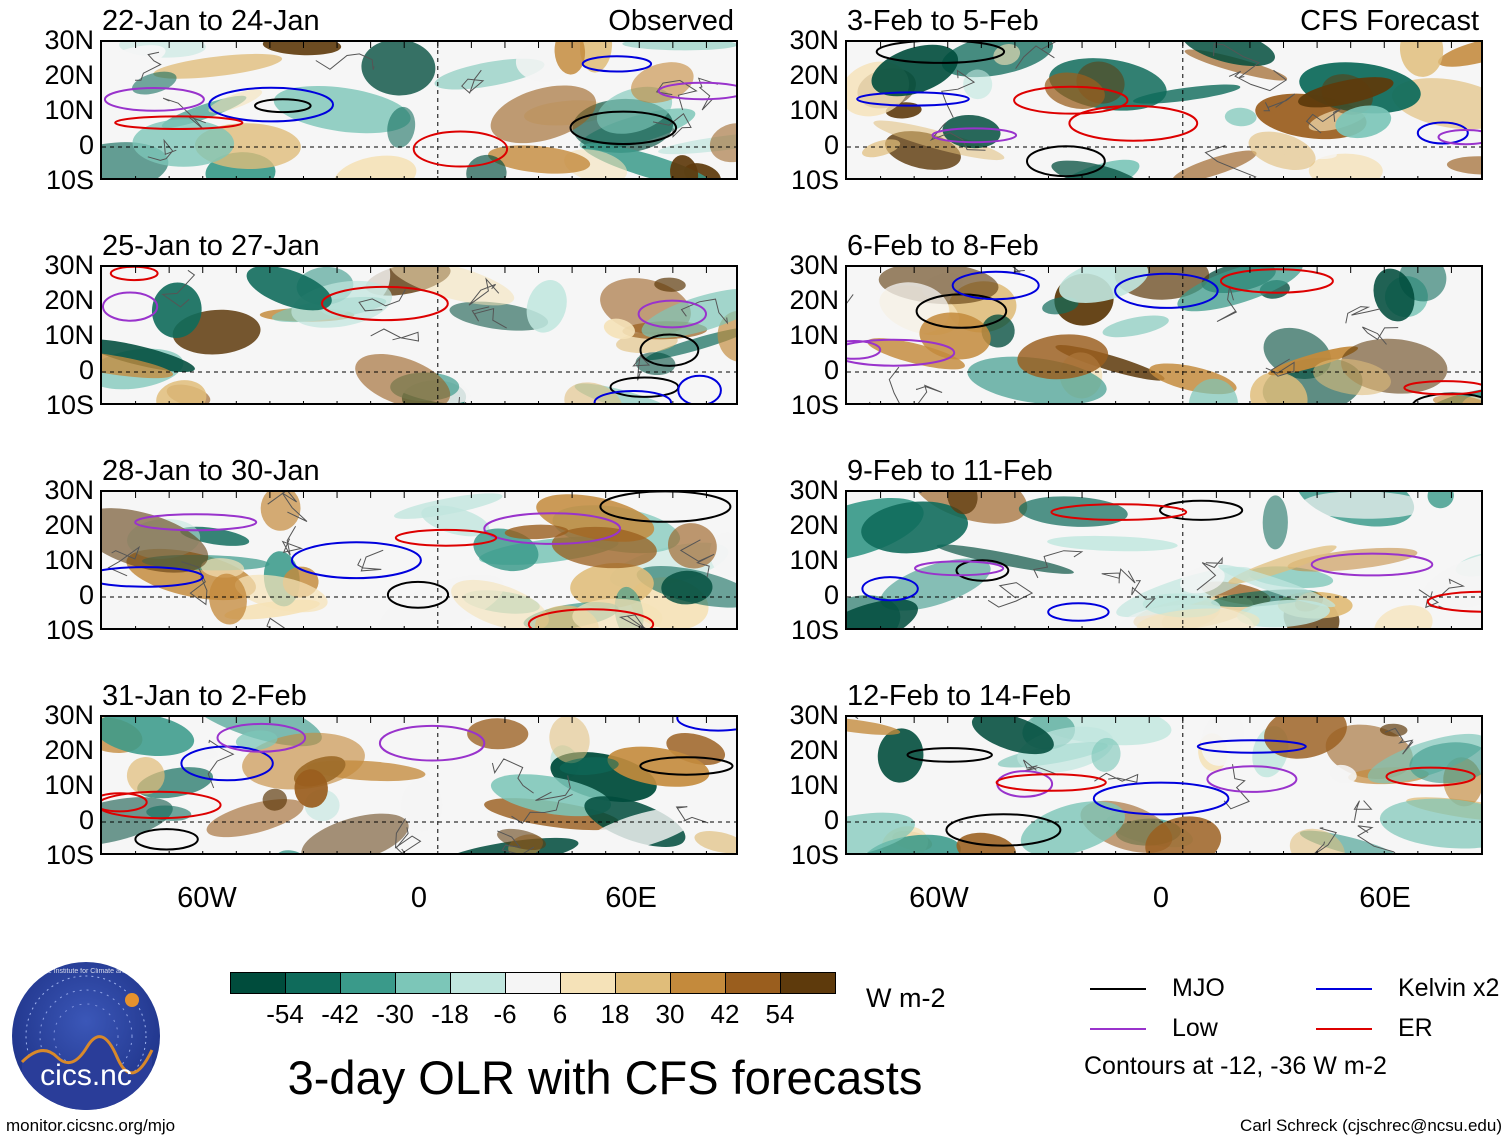 Image resolution: width=1510 pixels, height=1142 pixels. Describe the element at coordinates (86, 145) in the screenshot. I see `y-tick-label: 0` at that location.